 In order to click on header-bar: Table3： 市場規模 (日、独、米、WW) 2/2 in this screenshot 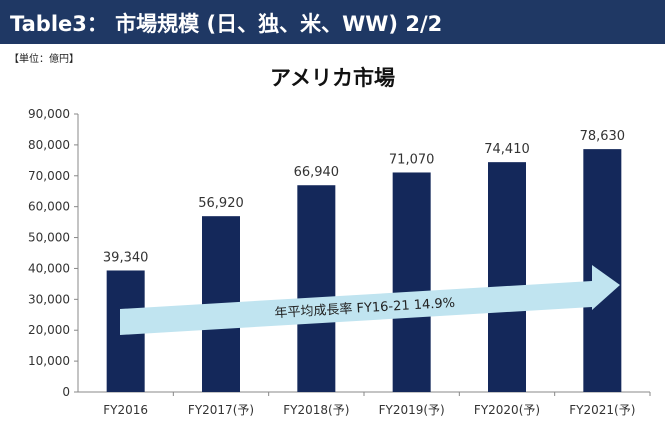, I will do `click(332, 22)`.